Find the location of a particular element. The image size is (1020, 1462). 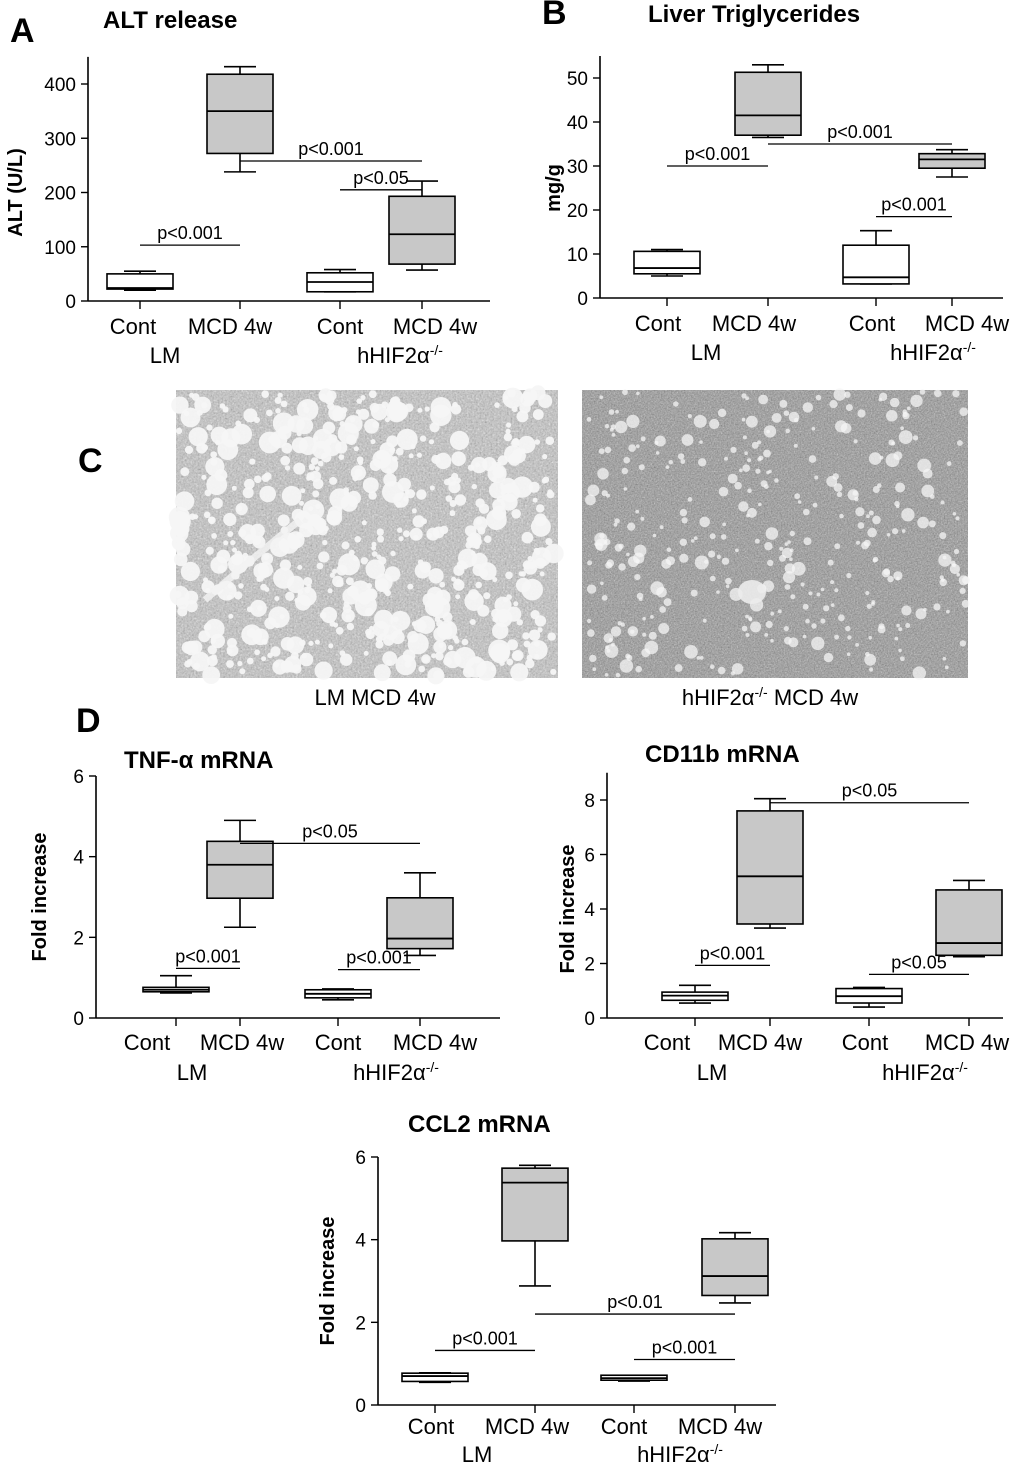

y-tick-label: 20 is located at coordinates (577, 211).